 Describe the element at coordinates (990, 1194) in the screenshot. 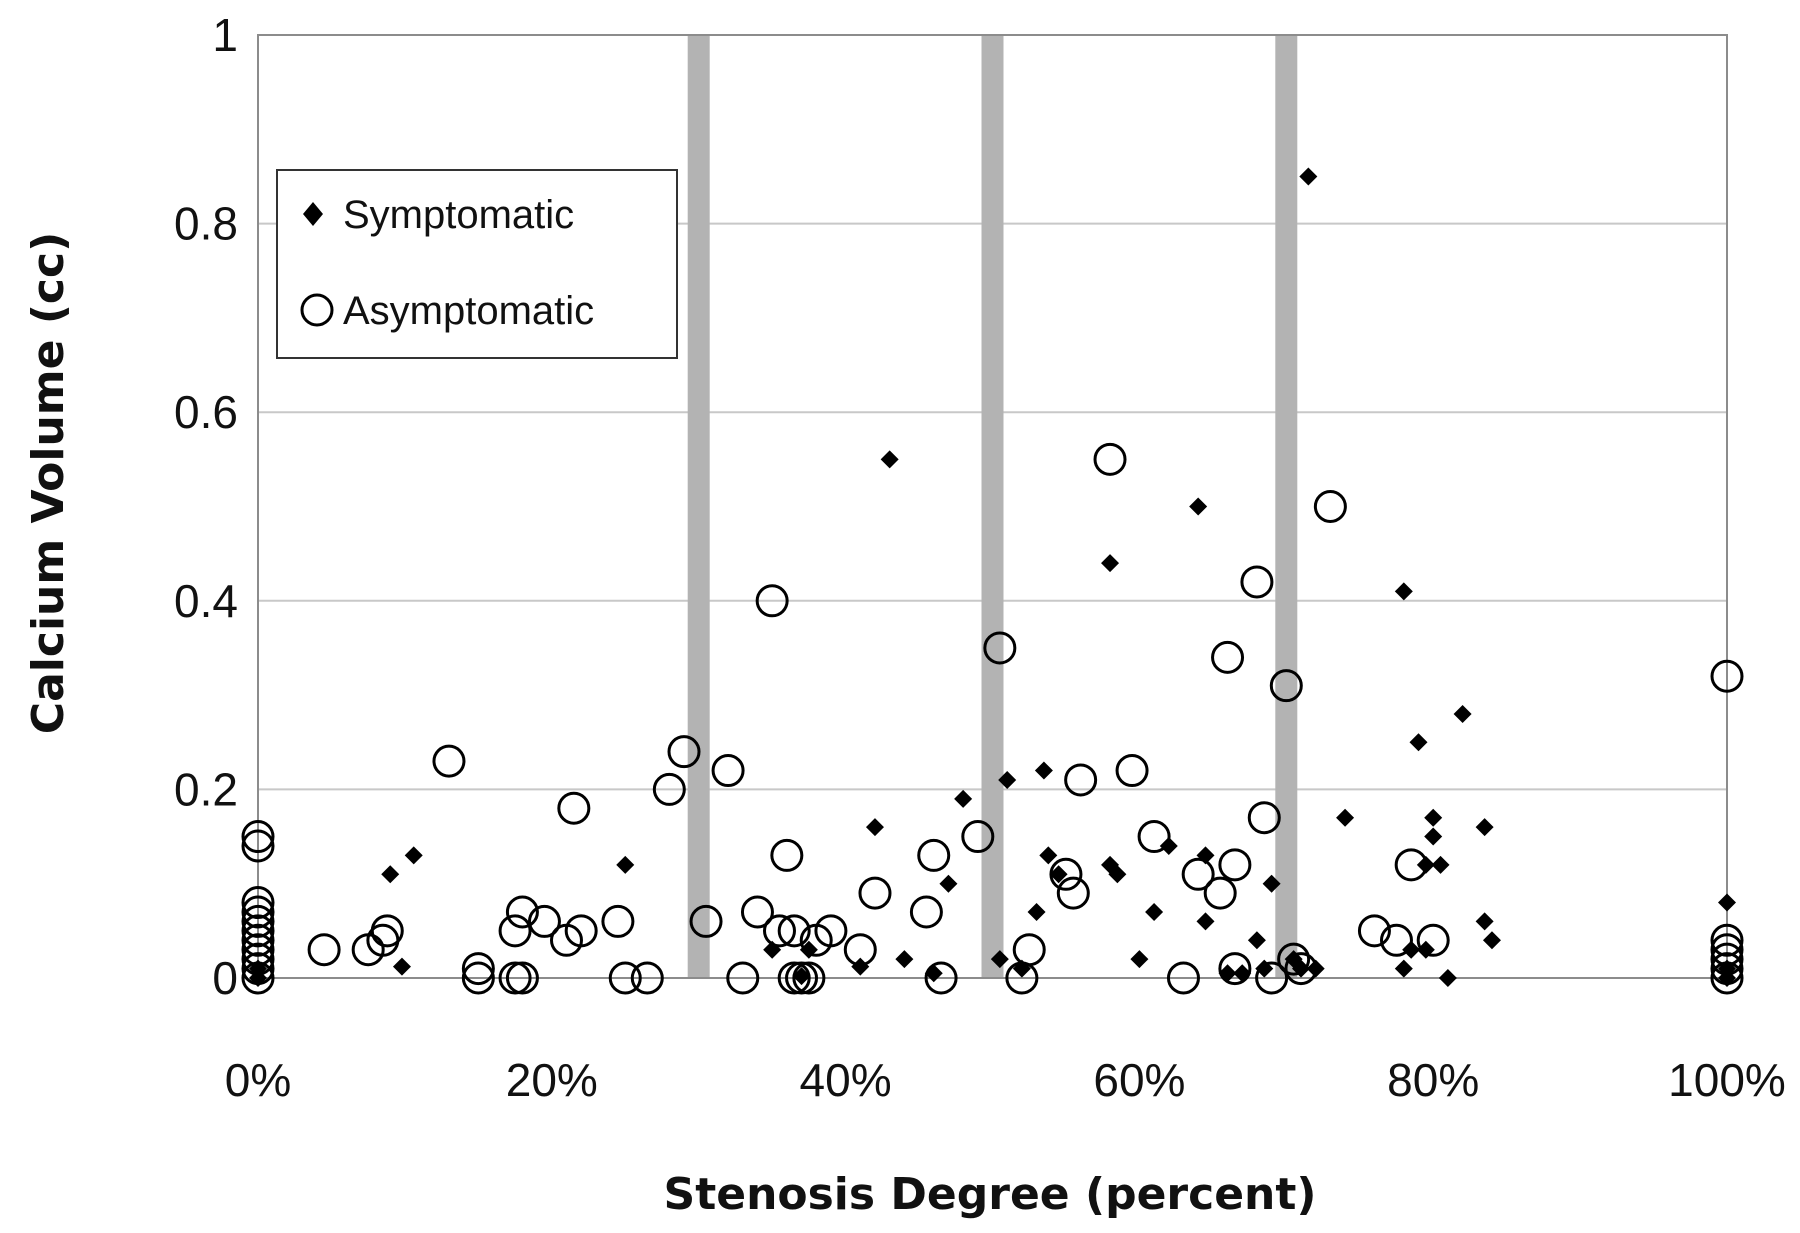

I see `x-axis-title: Stenosis Degree (percent)` at that location.